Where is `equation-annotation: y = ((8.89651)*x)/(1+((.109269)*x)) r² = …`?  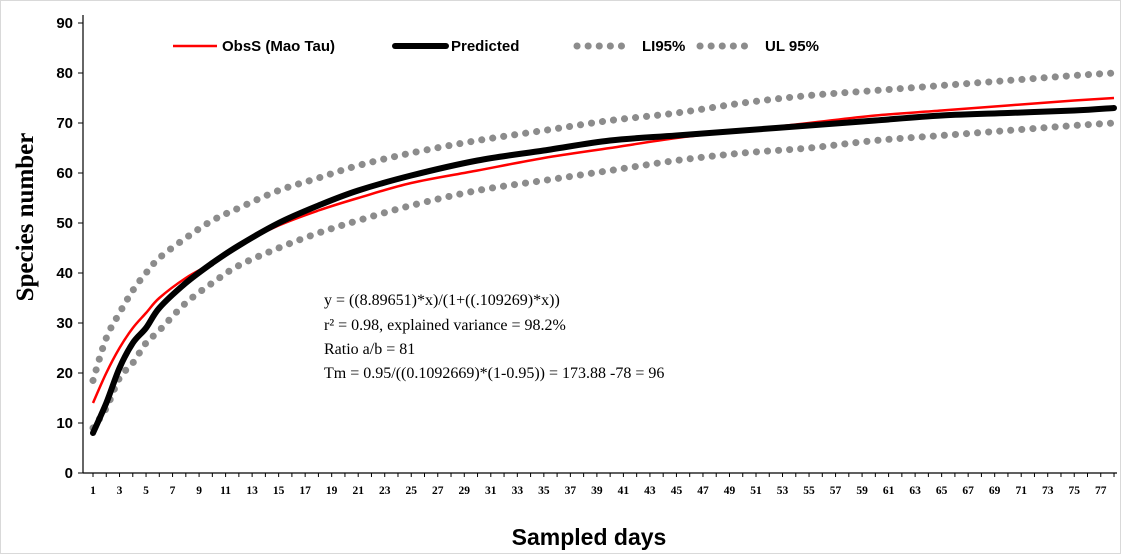 equation-annotation: y = ((8.89651)*x)/(1+((.109269)*x)) r² = … is located at coordinates (494, 337).